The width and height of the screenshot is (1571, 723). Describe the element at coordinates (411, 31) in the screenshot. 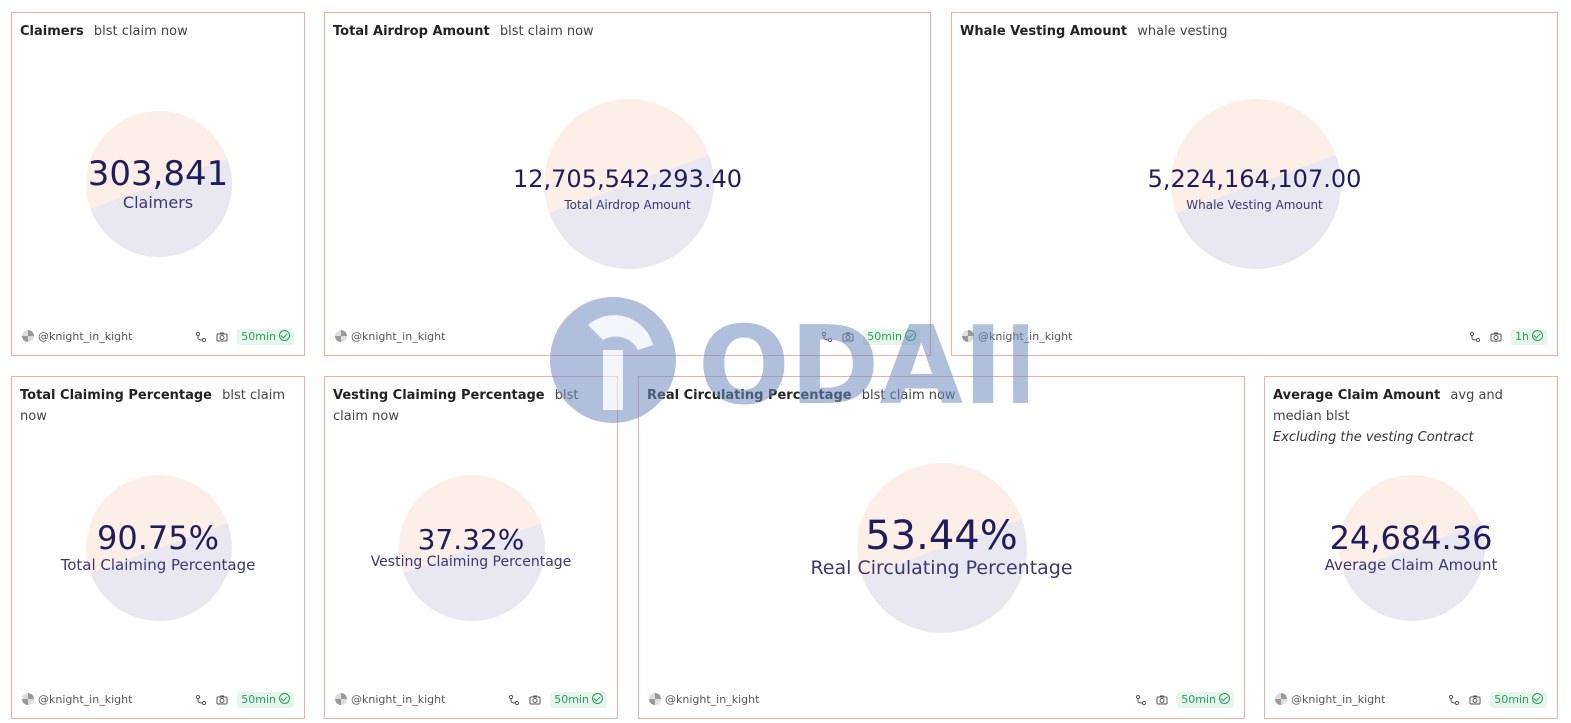

I see `card-title: Total Airdrop Amount` at that location.